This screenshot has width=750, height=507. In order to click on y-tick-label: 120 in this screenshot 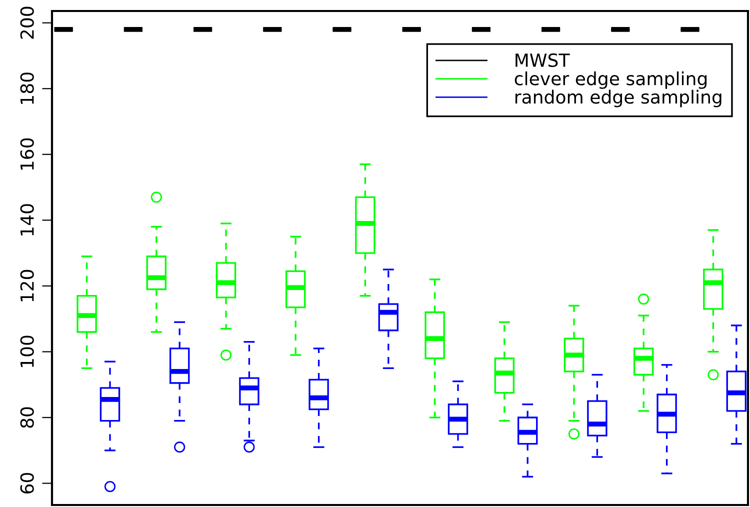, I will do `click(27, 286)`.